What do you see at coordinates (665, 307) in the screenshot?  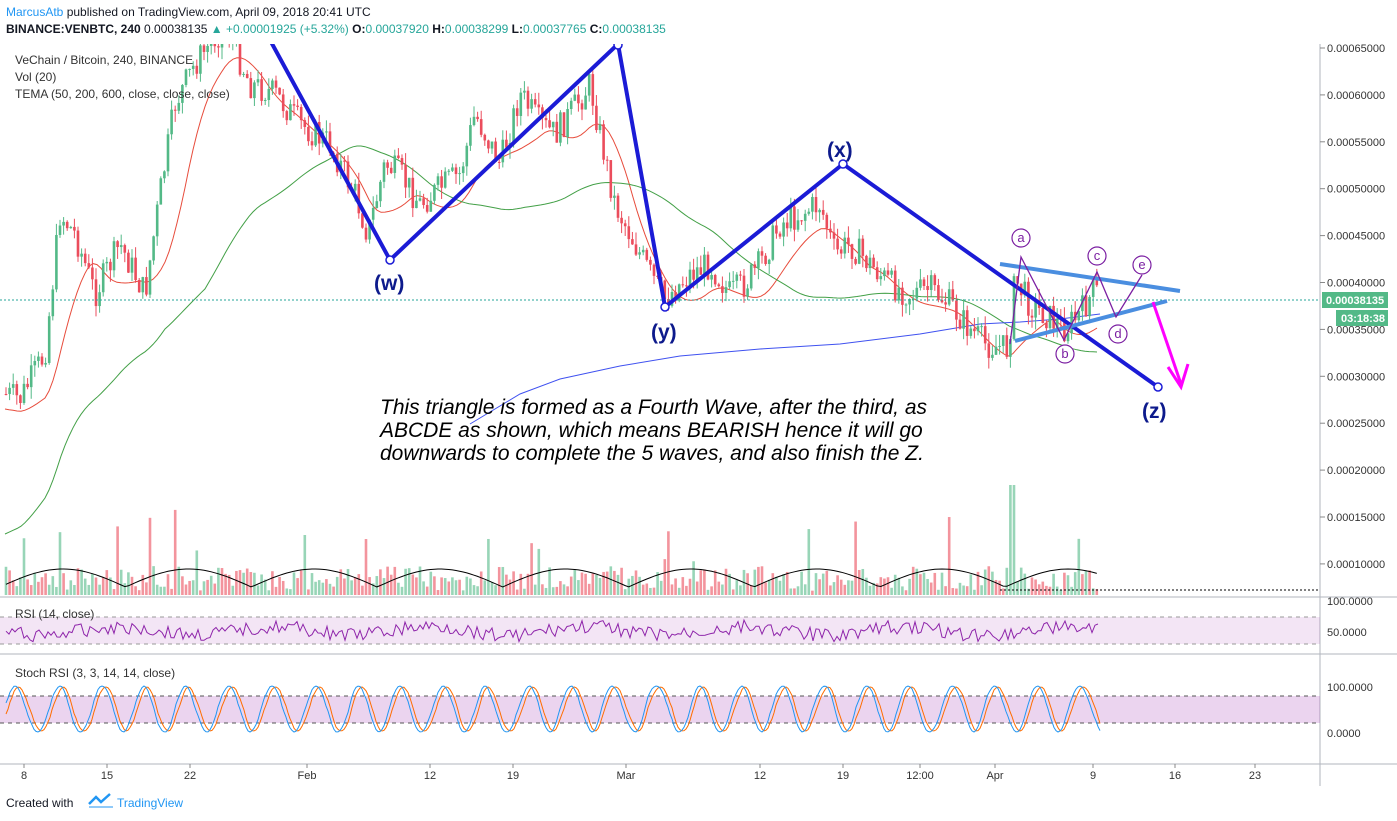 I see `wave-point-y` at bounding box center [665, 307].